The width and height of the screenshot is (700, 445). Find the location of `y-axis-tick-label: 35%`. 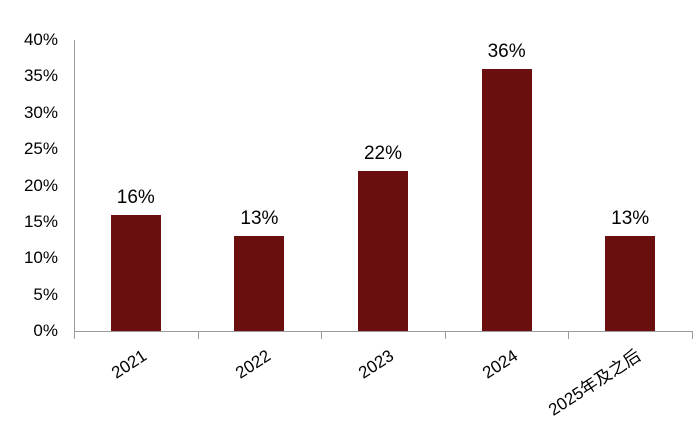

y-axis-tick-label: 35% is located at coordinates (40, 76).